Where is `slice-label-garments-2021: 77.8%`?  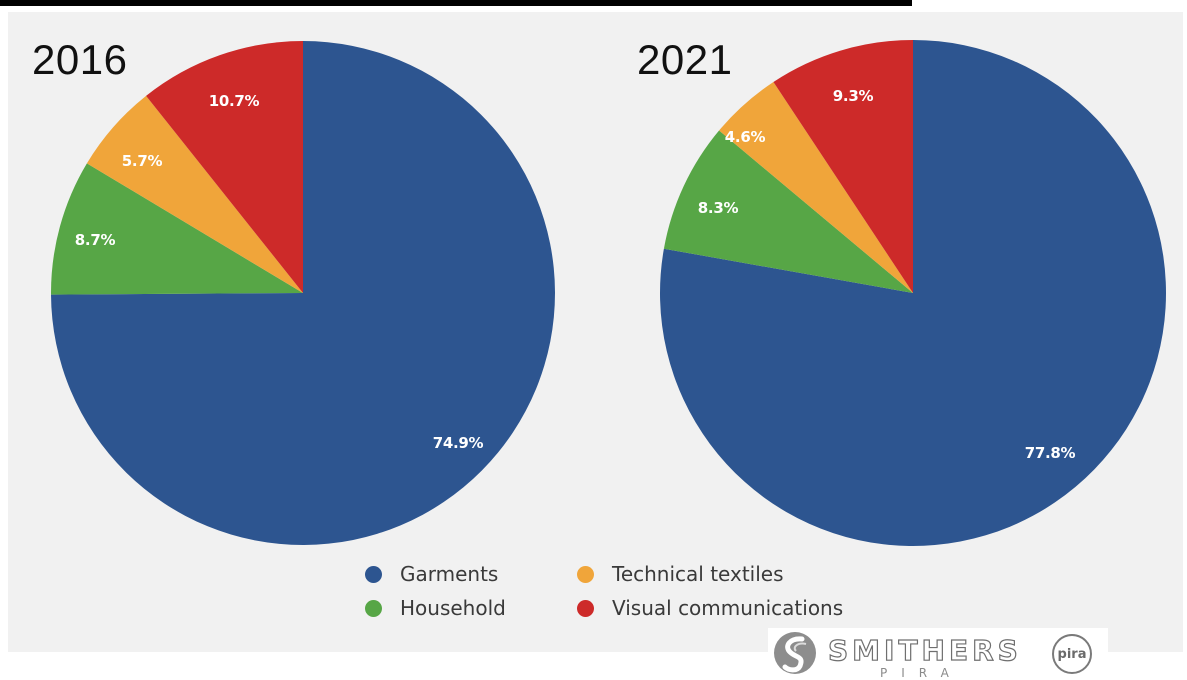
slice-label-garments-2021: 77.8% is located at coordinates (1050, 453).